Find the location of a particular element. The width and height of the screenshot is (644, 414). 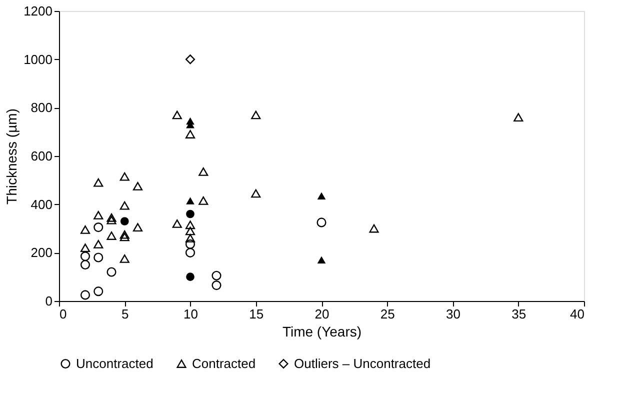

x-tick-label: 15 is located at coordinates (256, 314).